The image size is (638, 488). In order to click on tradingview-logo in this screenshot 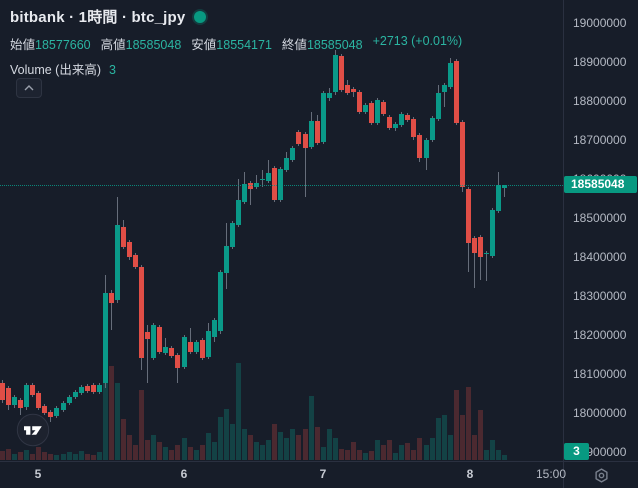, I will do `click(33, 430)`.